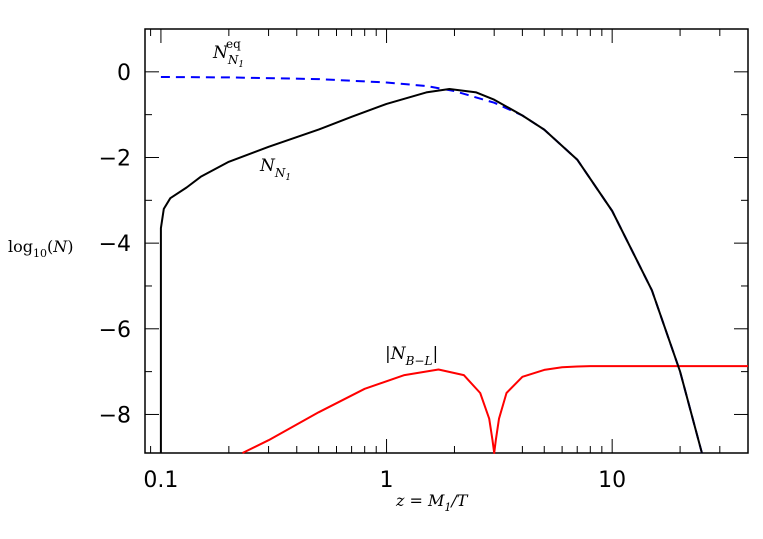  What do you see at coordinates (41, 248) in the screenshot?
I see `y-axis-label: log10(N)` at bounding box center [41, 248].